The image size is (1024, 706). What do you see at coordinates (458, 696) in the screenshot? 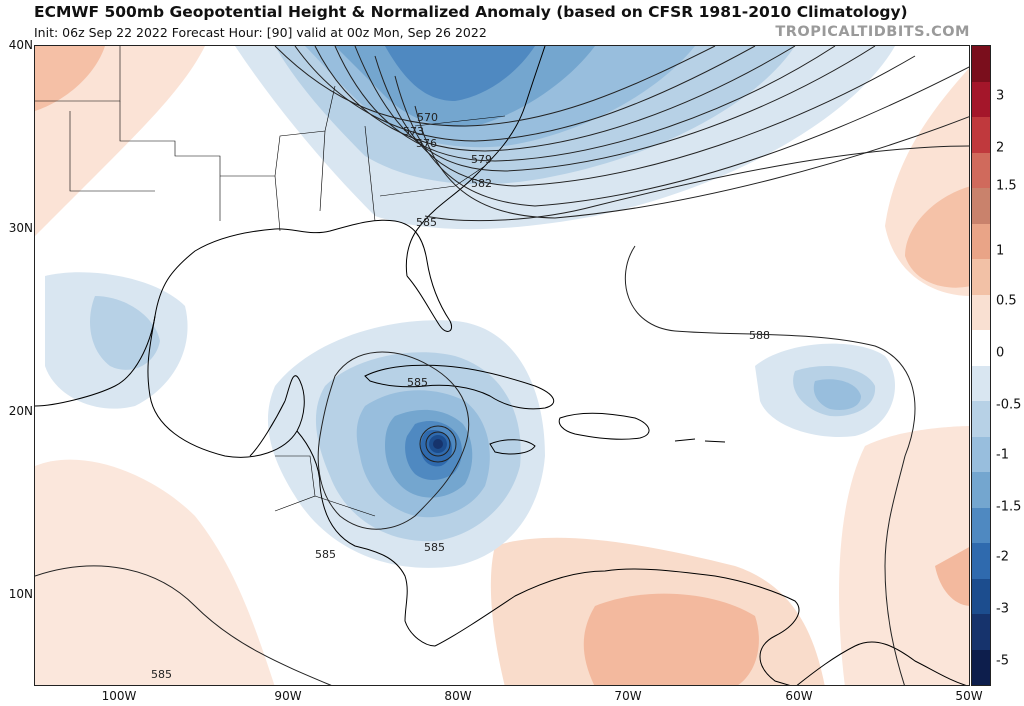
I see `lon-label-80w: 80W` at bounding box center [458, 696].